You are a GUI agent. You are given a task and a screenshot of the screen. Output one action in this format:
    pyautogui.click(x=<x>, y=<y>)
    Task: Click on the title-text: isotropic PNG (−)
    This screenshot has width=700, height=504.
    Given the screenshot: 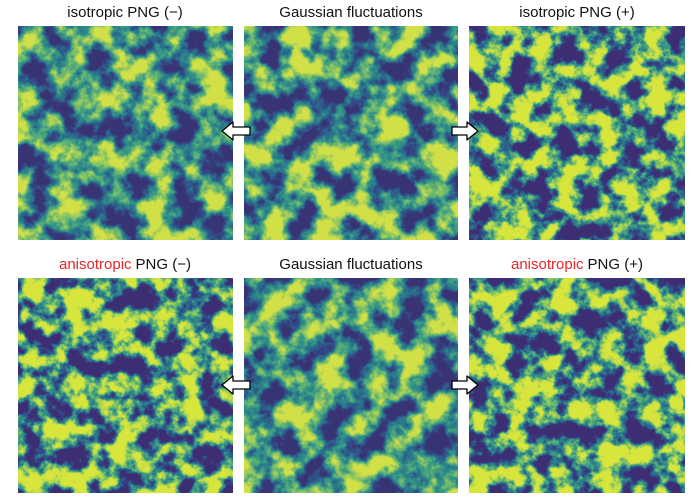 What is the action you would take?
    pyautogui.click(x=124, y=12)
    